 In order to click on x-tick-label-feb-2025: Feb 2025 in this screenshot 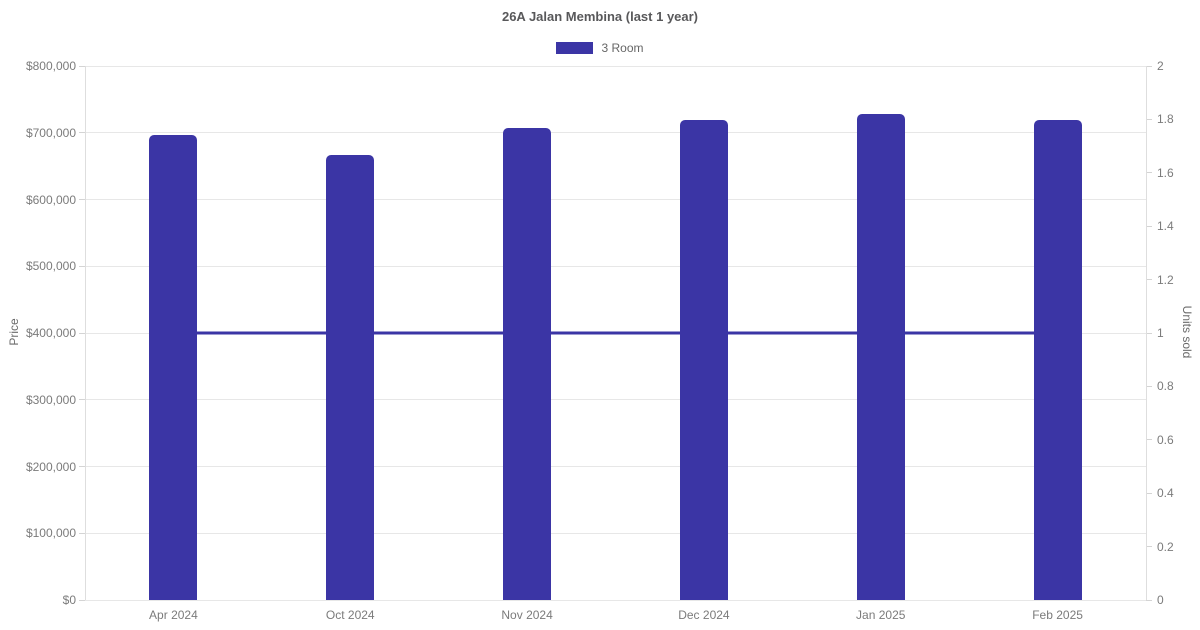, I will do `click(1057, 615)`.